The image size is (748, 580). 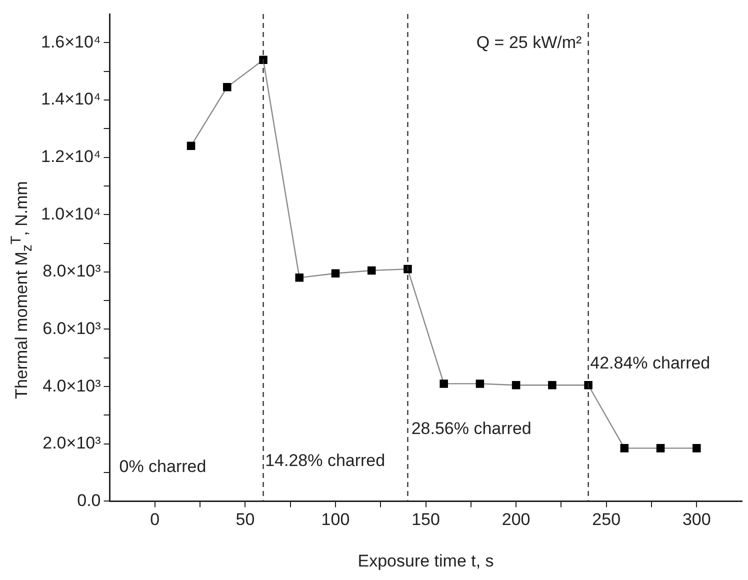 What do you see at coordinates (426, 520) in the screenshot?
I see `x-tick-label: 150` at bounding box center [426, 520].